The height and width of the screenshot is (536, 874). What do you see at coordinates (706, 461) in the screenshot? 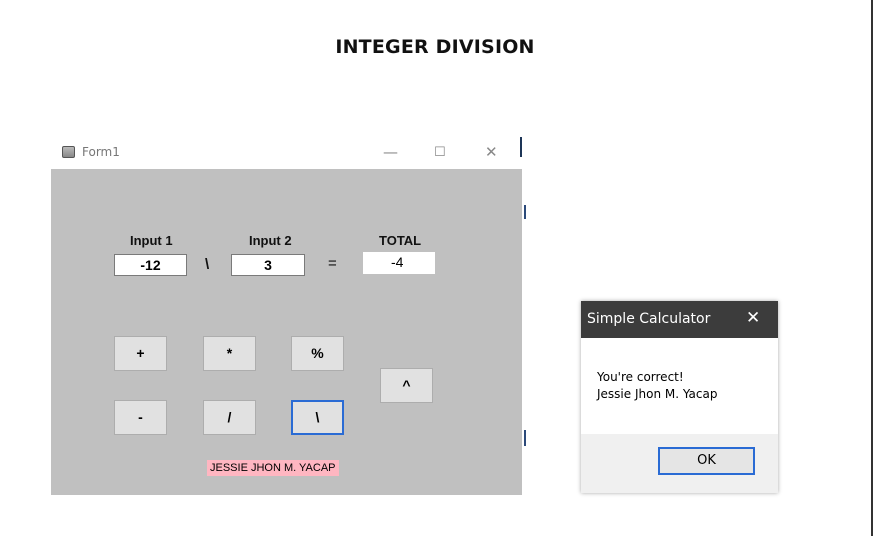
I see `ok-button: OK` at bounding box center [706, 461].